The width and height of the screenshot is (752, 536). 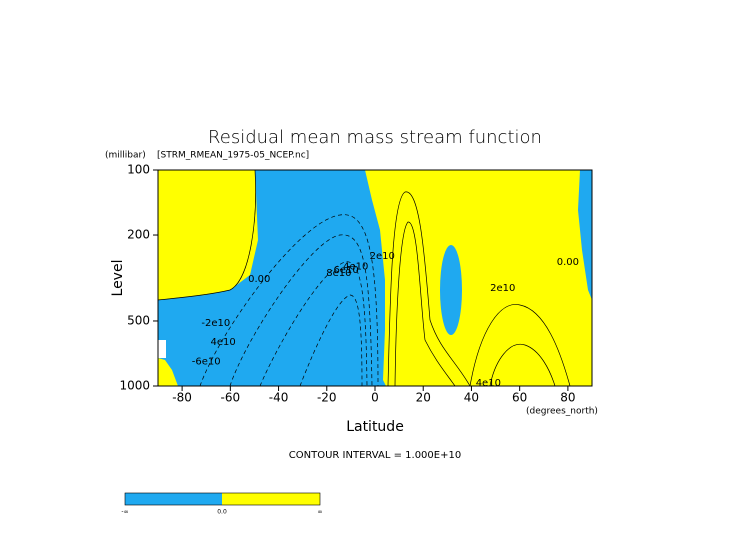 I want to click on contour-label: -2e10, so click(x=215, y=323).